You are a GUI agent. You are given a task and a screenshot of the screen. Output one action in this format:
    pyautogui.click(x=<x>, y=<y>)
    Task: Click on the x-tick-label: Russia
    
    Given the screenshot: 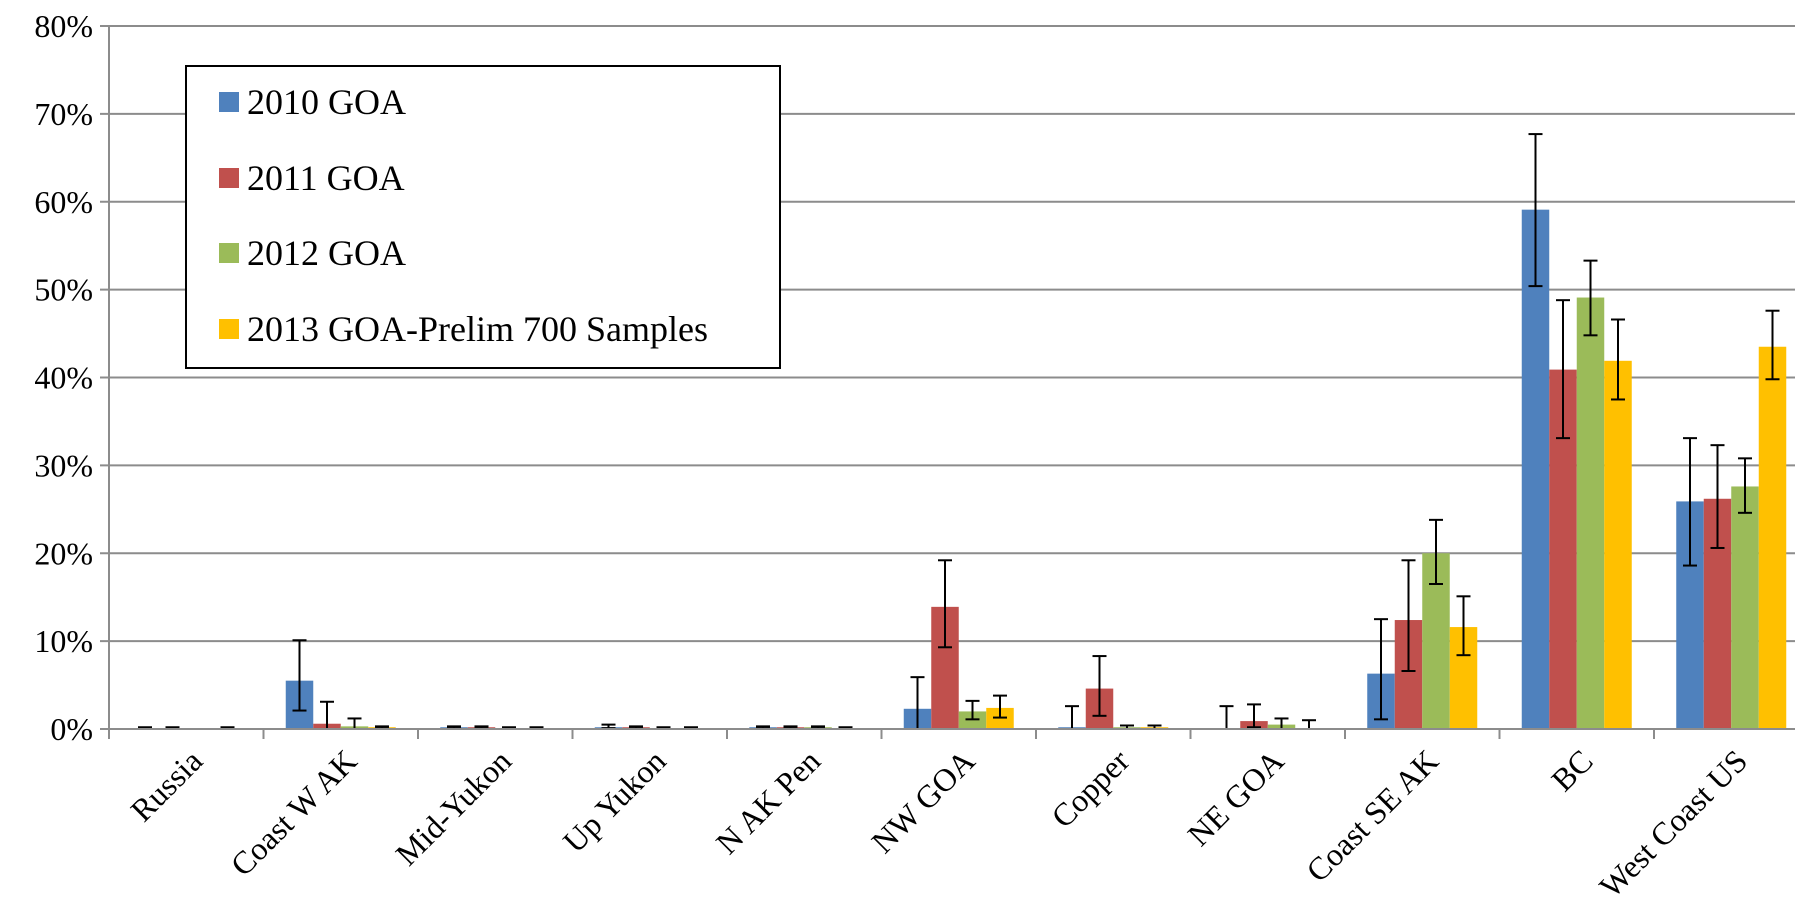 What is the action you would take?
    pyautogui.click(x=166, y=785)
    